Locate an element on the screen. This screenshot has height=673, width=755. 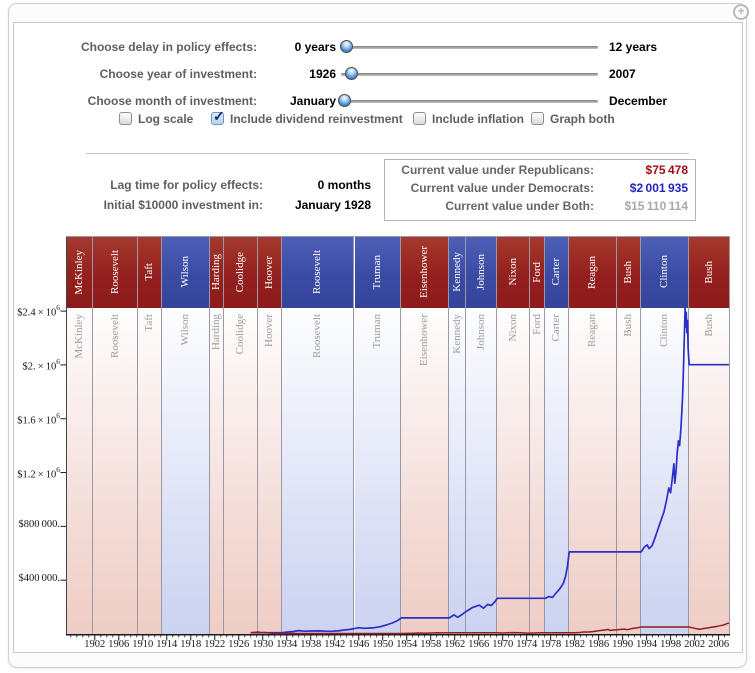
president-header-cell: Roosevelt is located at coordinates (115, 272).